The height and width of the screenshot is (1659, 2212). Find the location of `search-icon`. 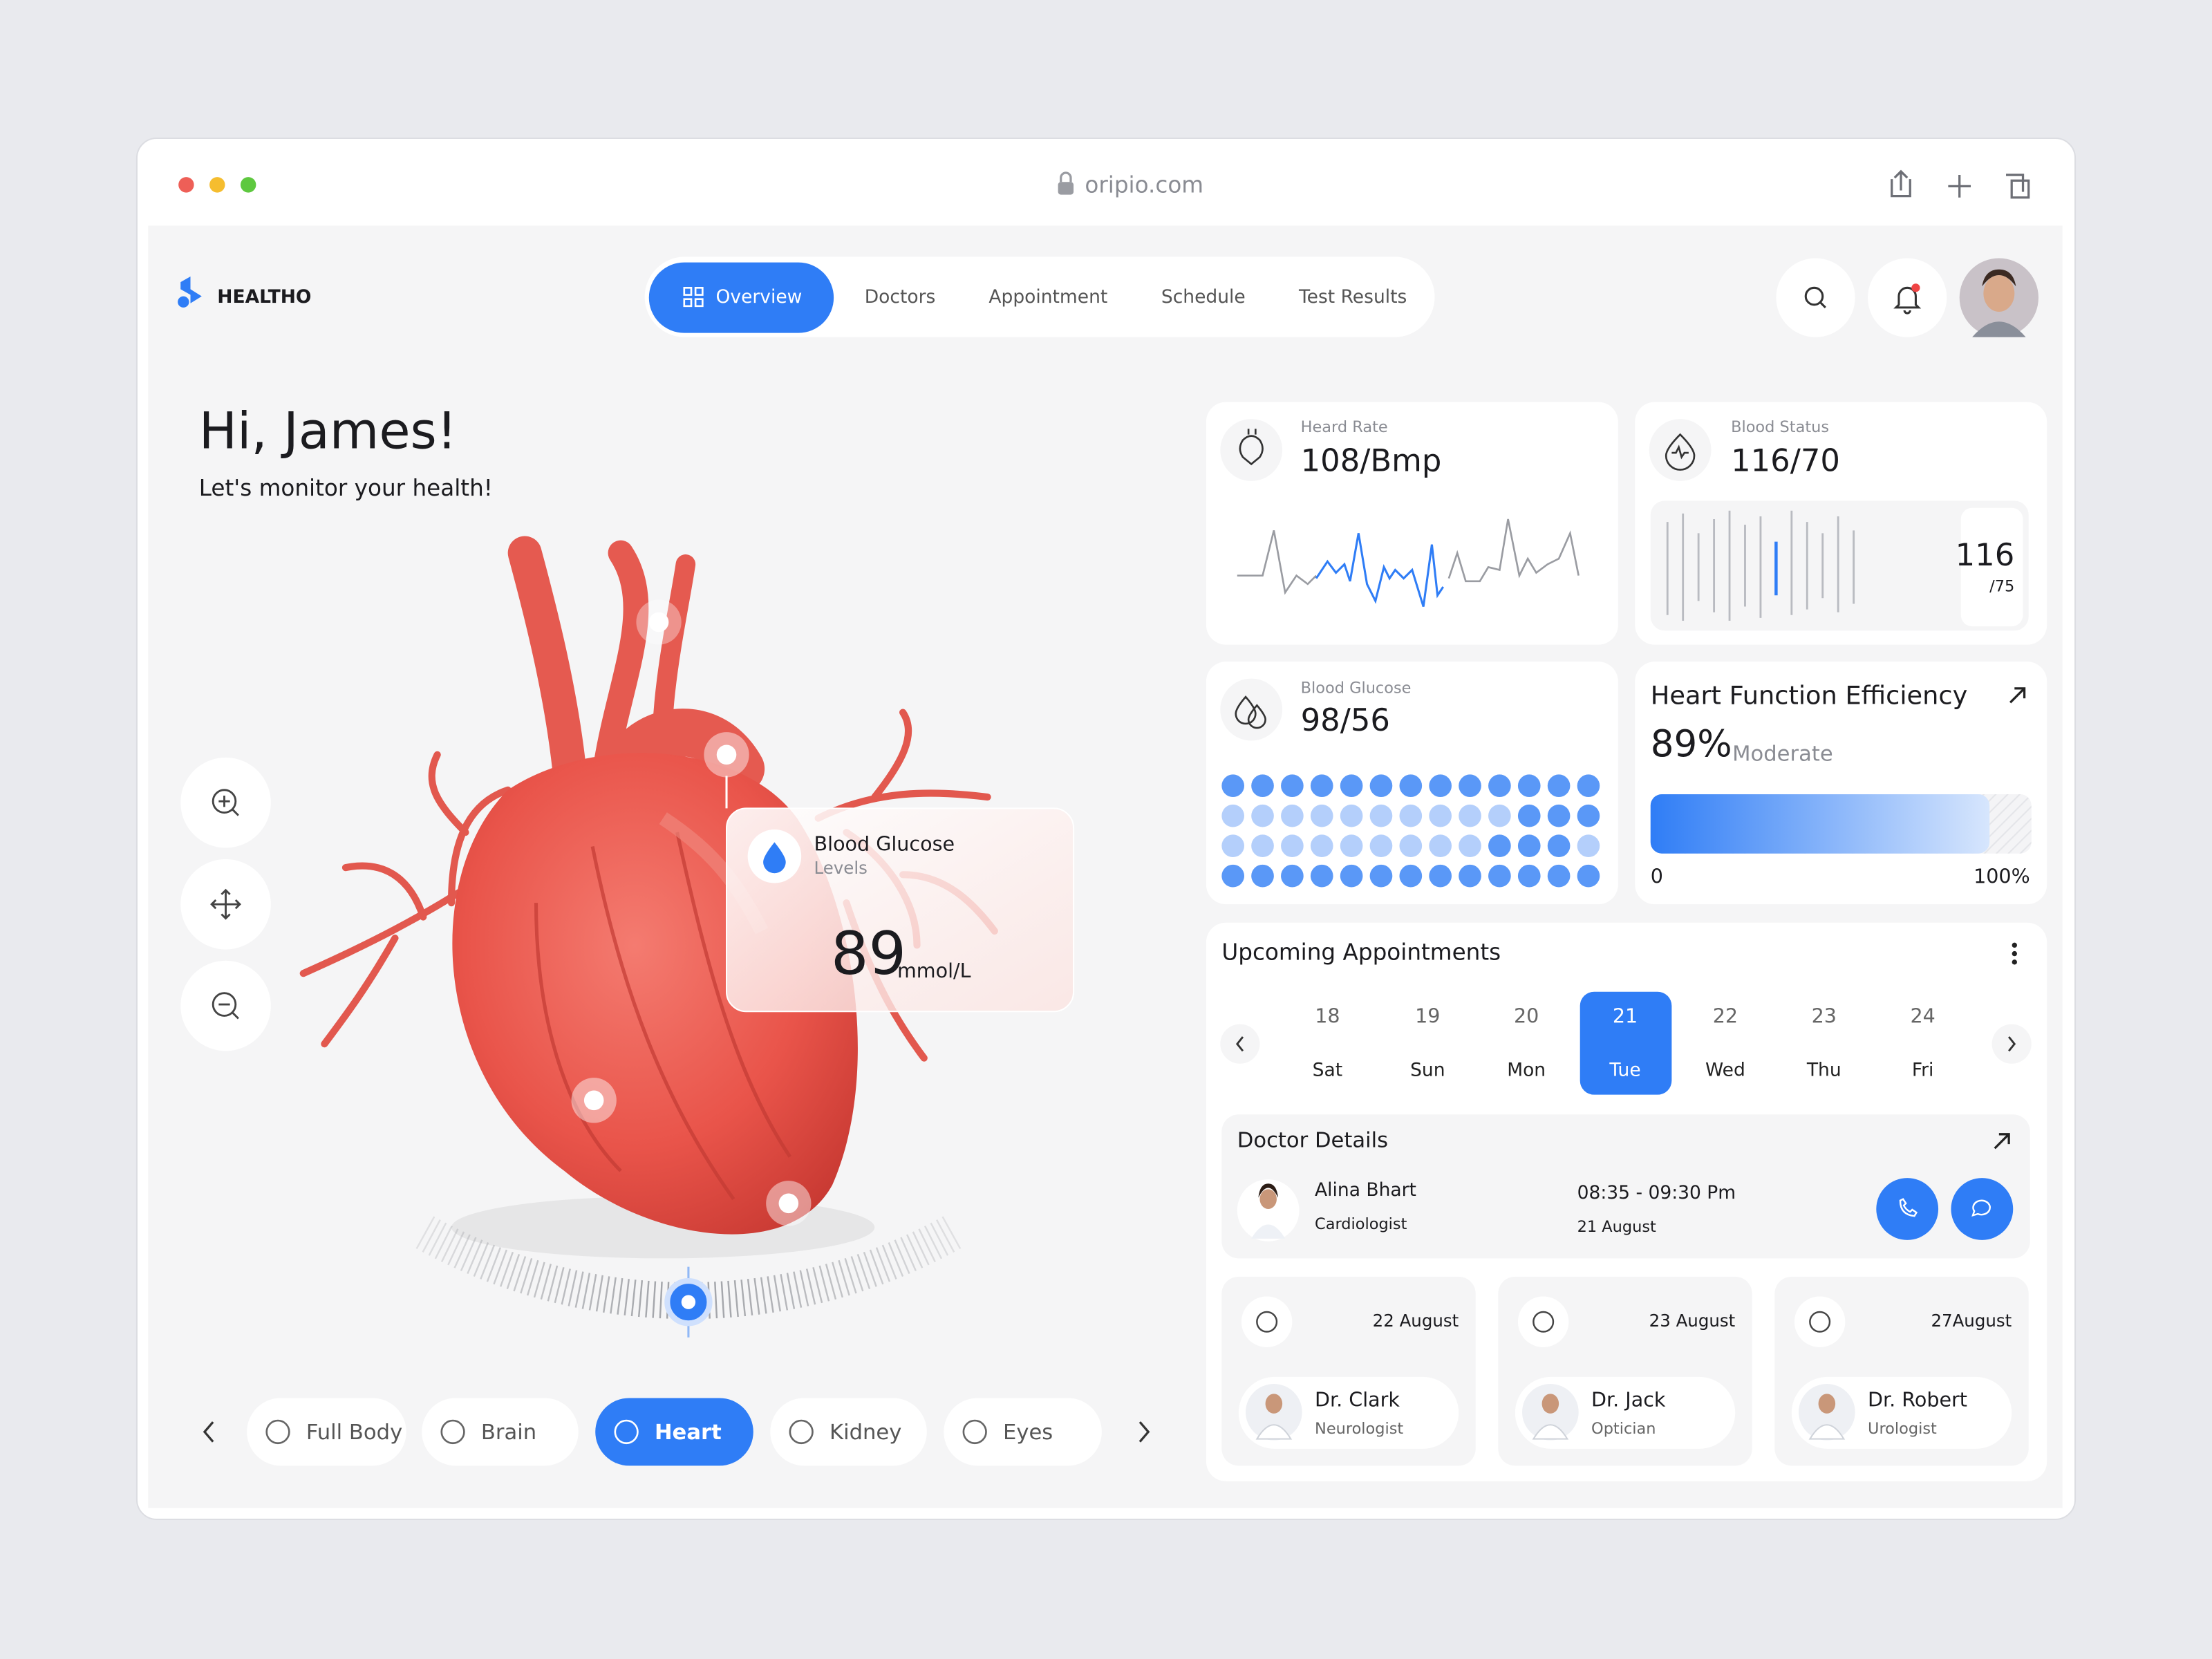

search-icon is located at coordinates (1815, 297).